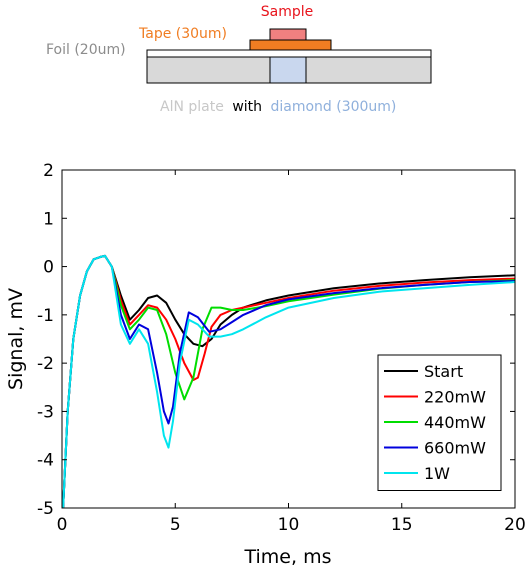 The image size is (529, 576). Describe the element at coordinates (45, 316) in the screenshot. I see `y-tick-label-3: -1` at that location.